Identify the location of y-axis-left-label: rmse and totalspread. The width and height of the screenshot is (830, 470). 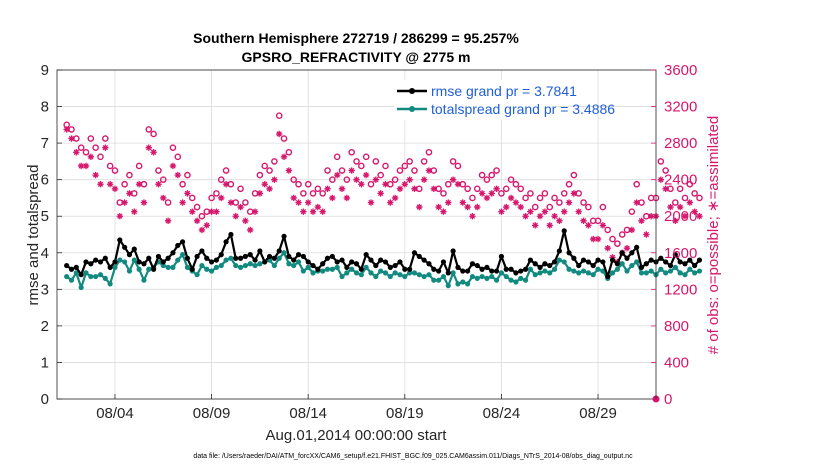
(33, 235).